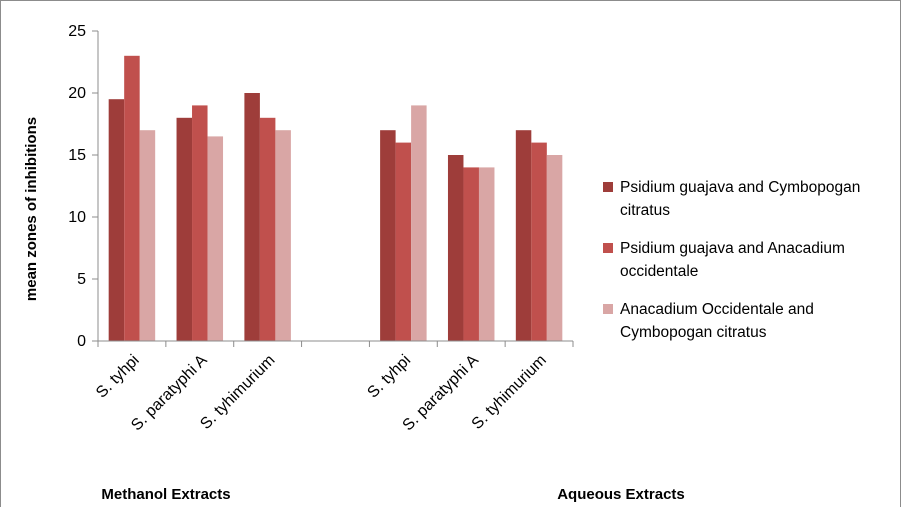  What do you see at coordinates (621, 494) in the screenshot?
I see `group-label-aqueous: Aqueous Extracts` at bounding box center [621, 494].